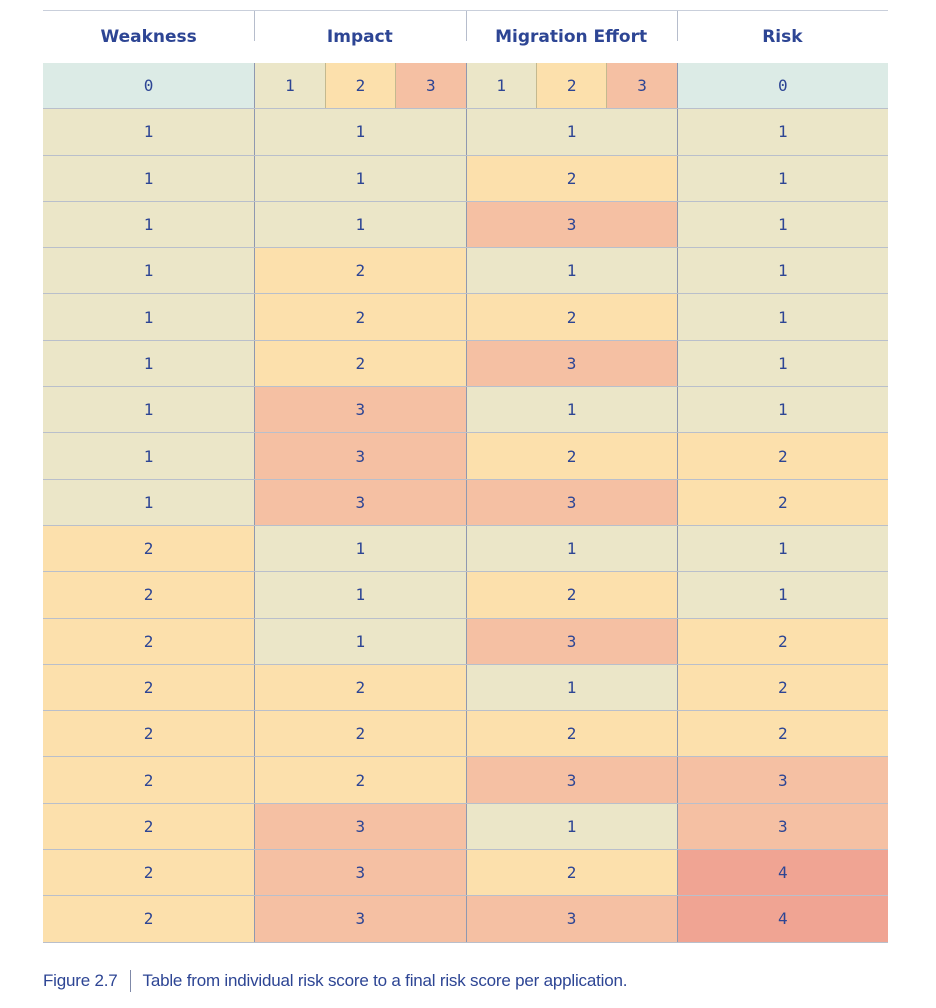  What do you see at coordinates (782, 37) in the screenshot?
I see `header-risk: Risk` at bounding box center [782, 37].